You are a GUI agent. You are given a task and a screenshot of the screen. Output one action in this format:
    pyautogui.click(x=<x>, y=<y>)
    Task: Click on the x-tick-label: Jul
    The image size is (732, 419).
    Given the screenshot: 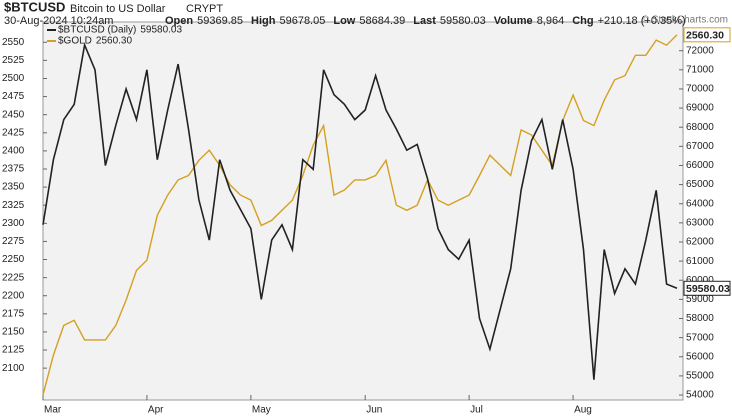 What is the action you would take?
    pyautogui.click(x=476, y=410)
    